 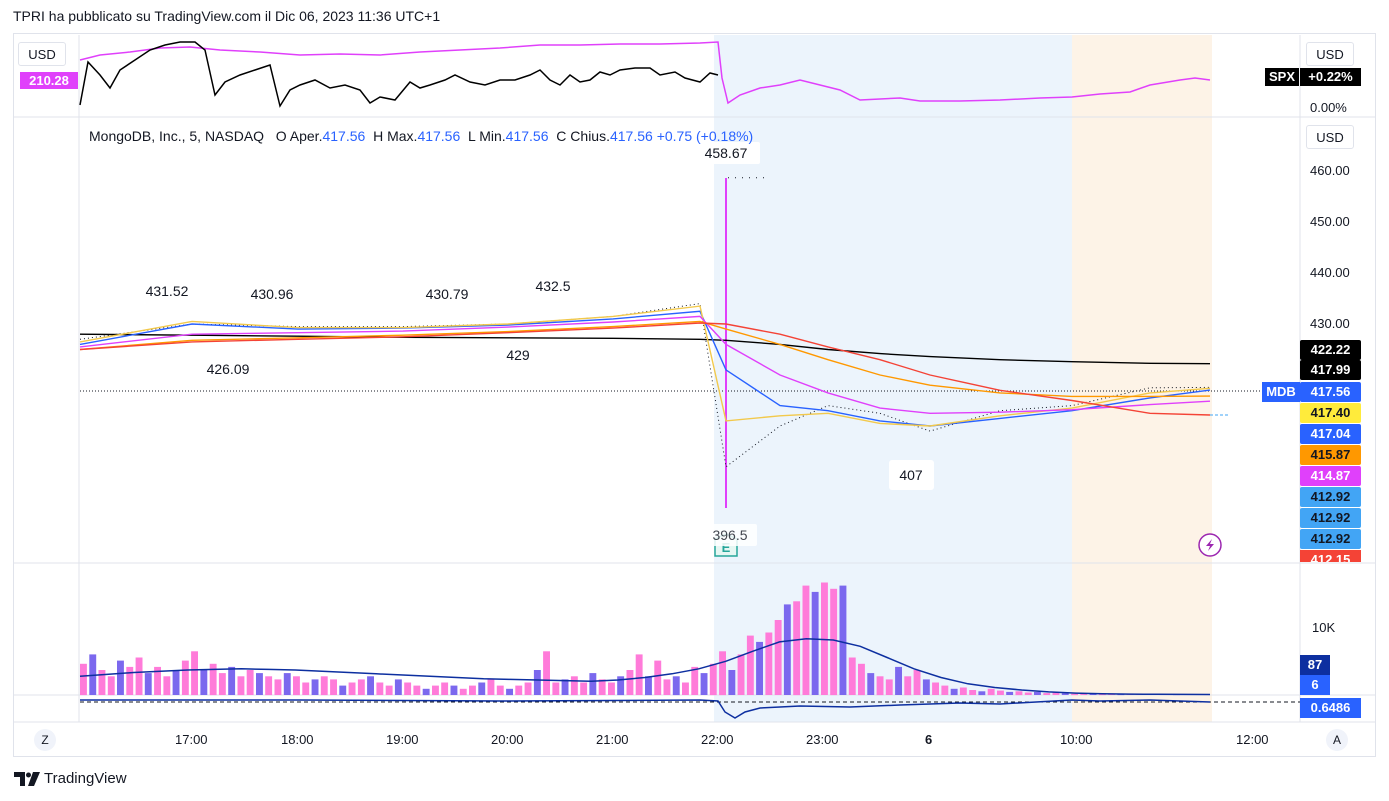 What do you see at coordinates (1210, 545) in the screenshot?
I see `lightning-icon` at bounding box center [1210, 545].